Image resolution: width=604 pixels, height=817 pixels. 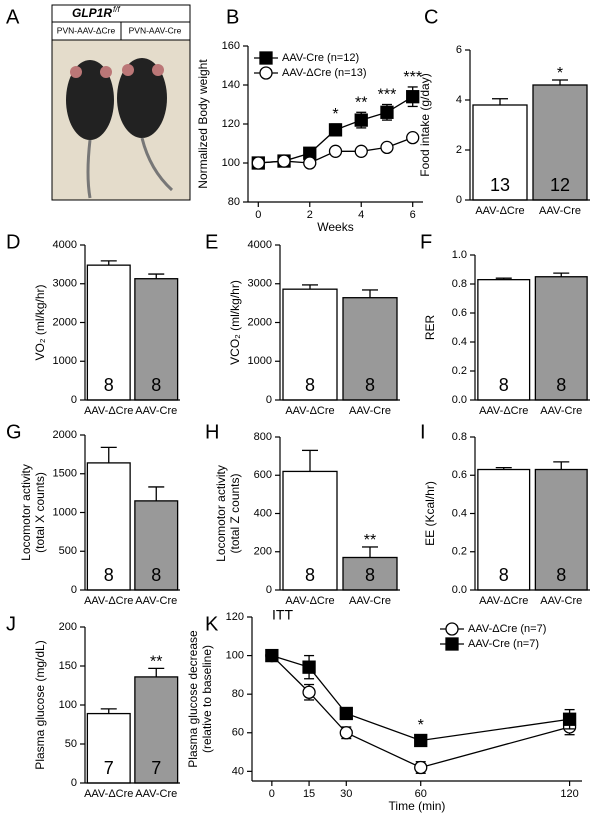 I want to click on y-tick-label: 4, so click(x=459, y=100).